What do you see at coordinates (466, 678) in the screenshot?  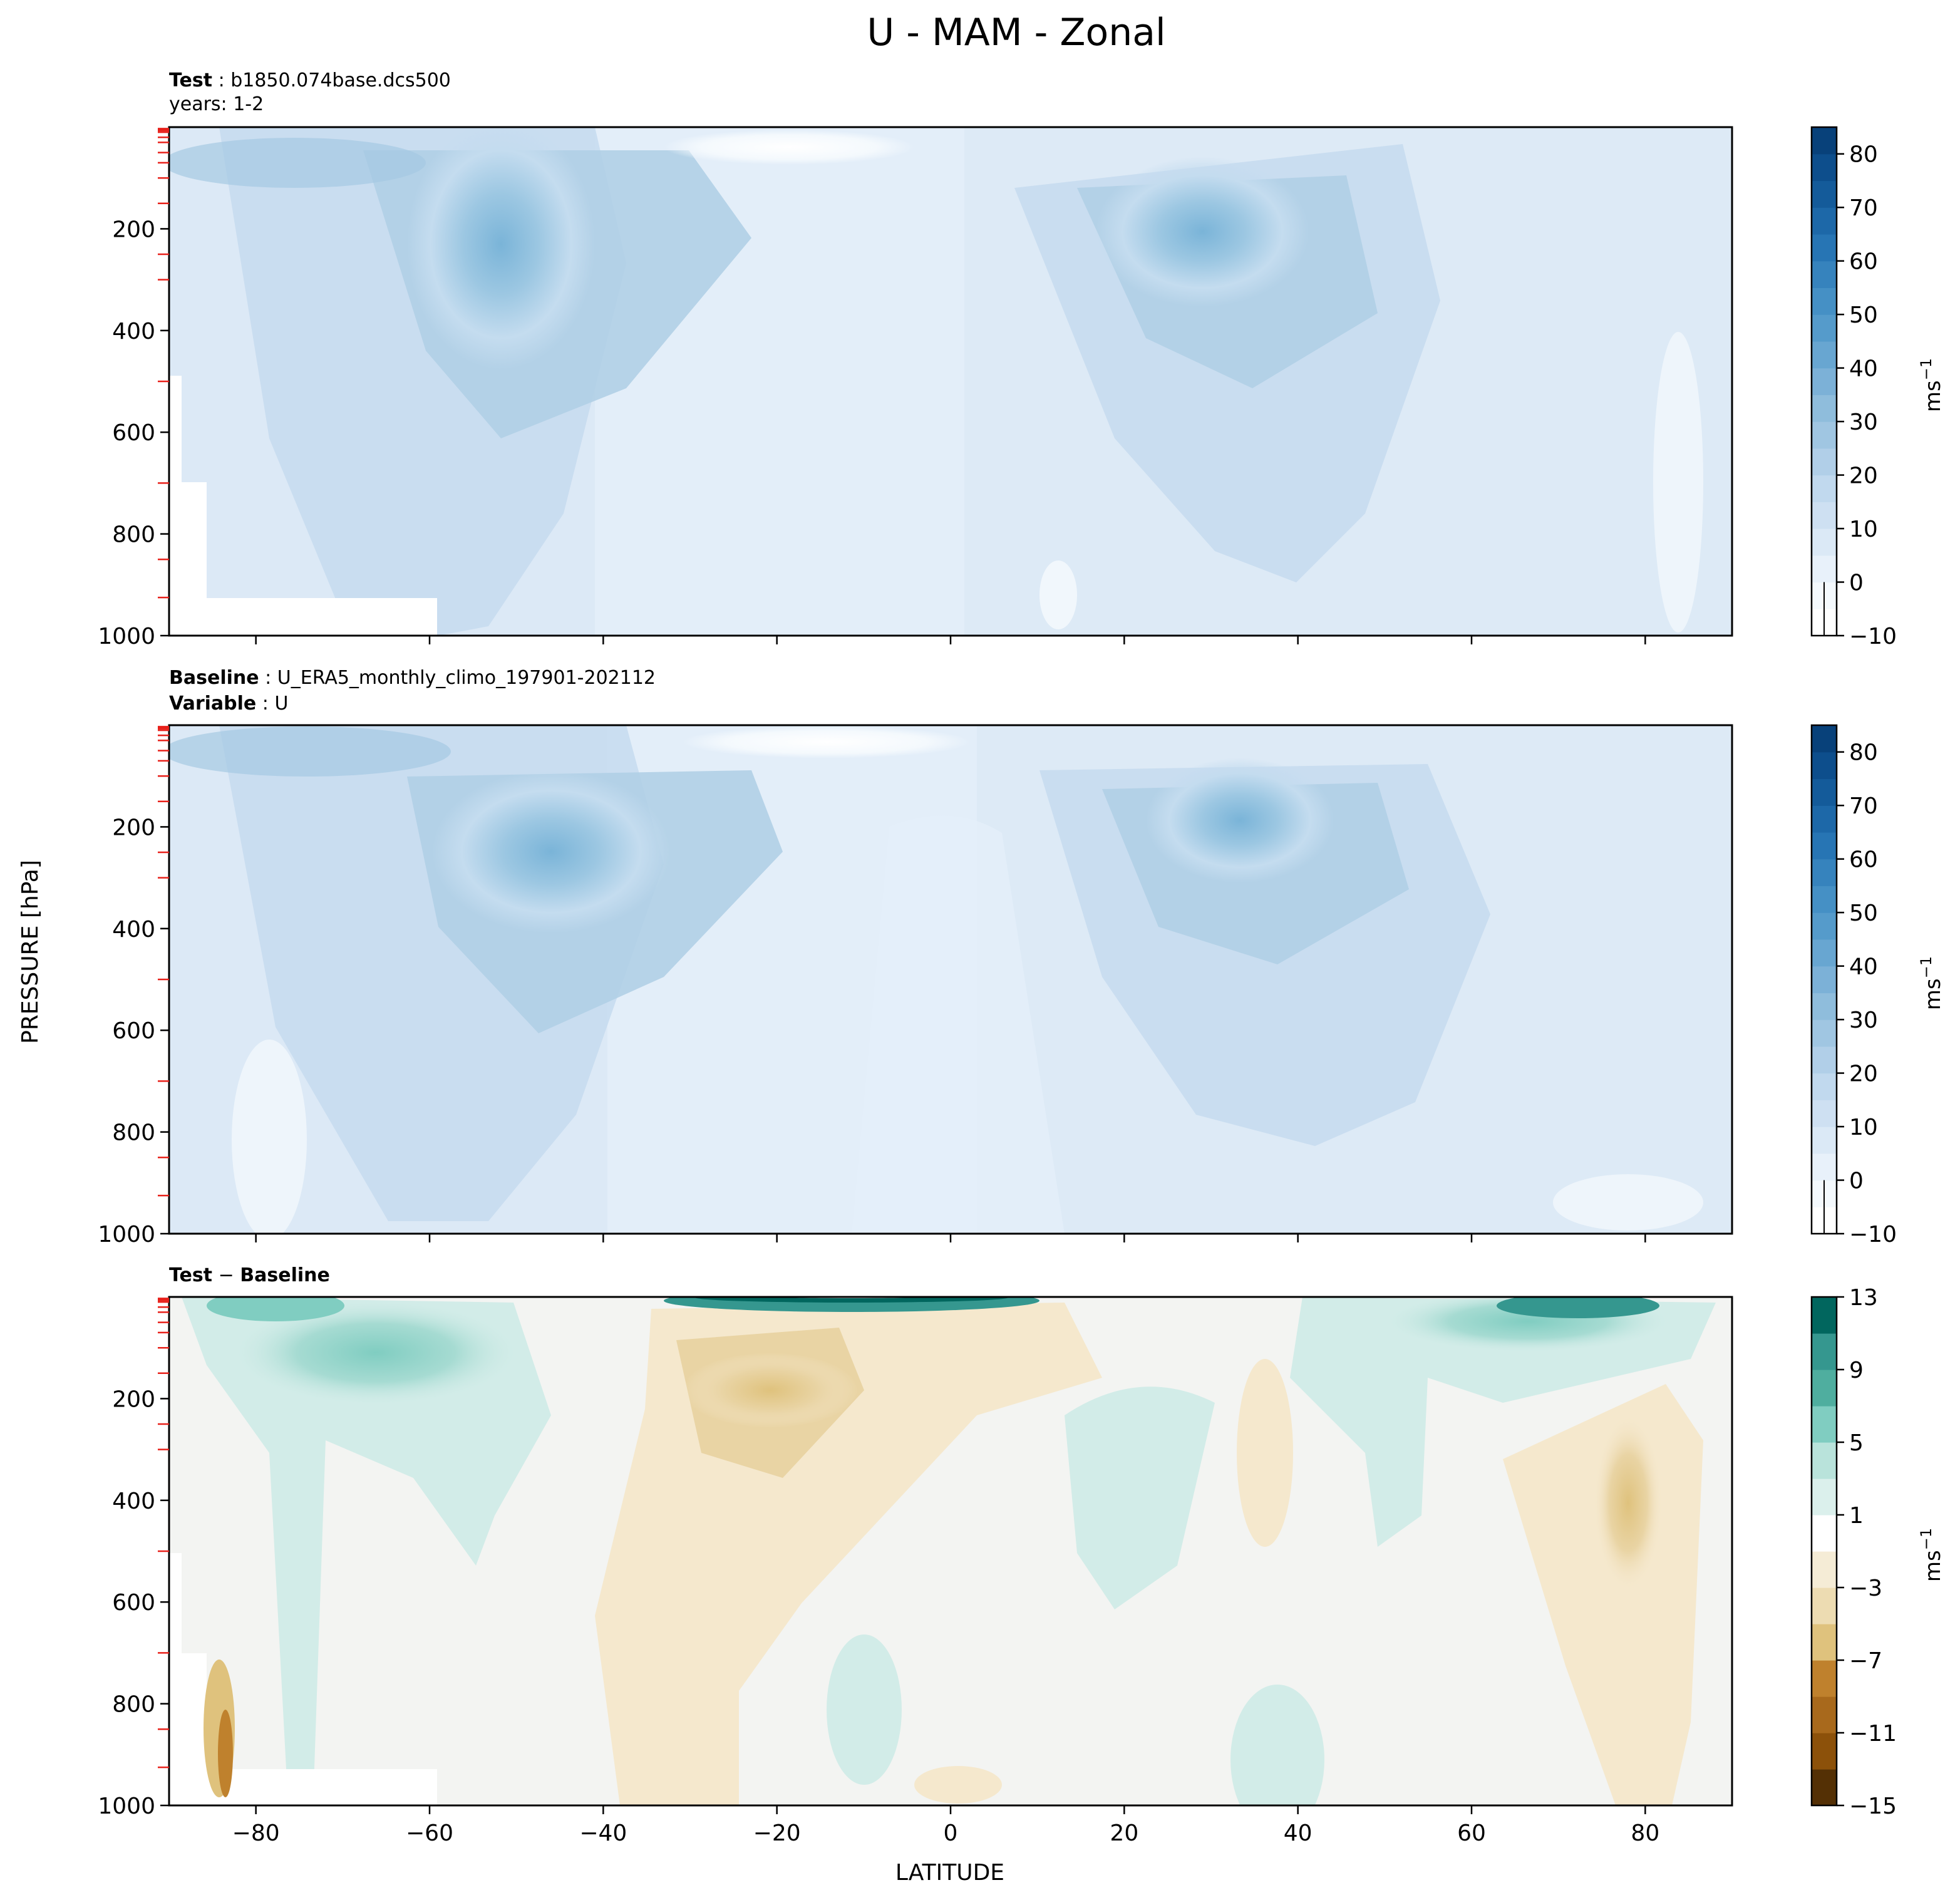 I see `panel-header-segment: U_ERA5_monthly_climo_197901-202112` at bounding box center [466, 678].